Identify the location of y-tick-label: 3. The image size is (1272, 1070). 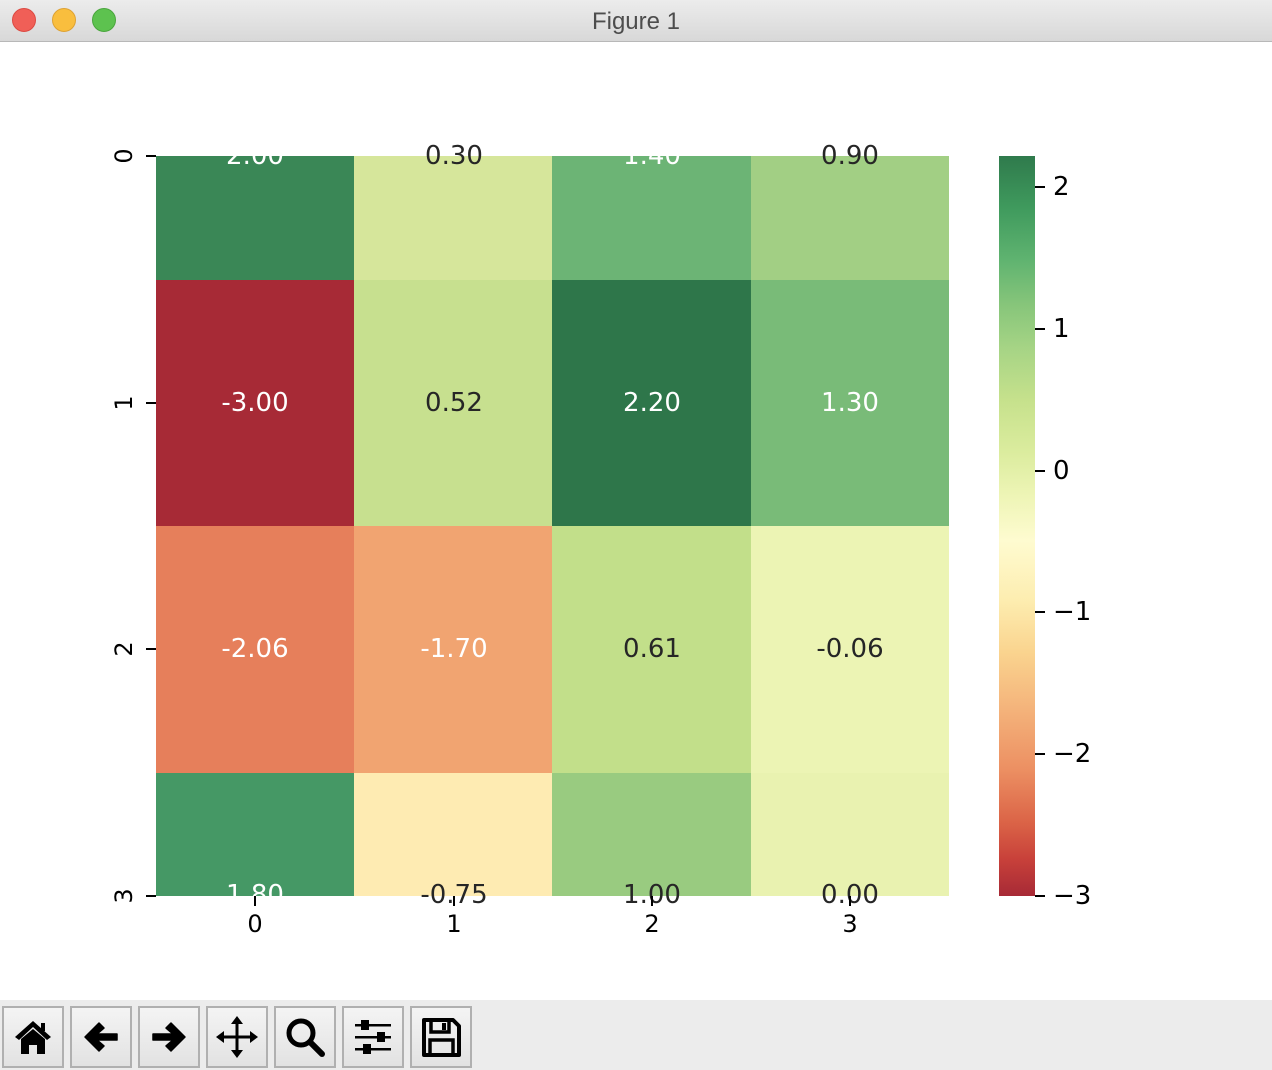
(124, 896).